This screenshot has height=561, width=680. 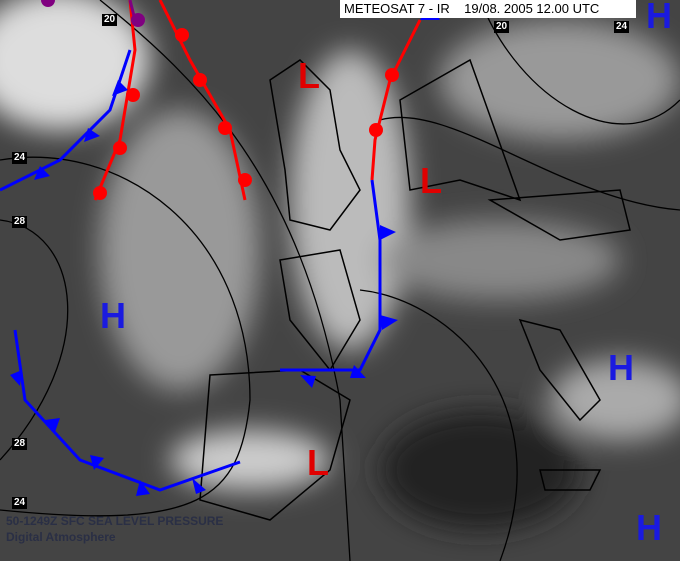 I want to click on credit-text: Digital Atmosphere, so click(x=61, y=537).